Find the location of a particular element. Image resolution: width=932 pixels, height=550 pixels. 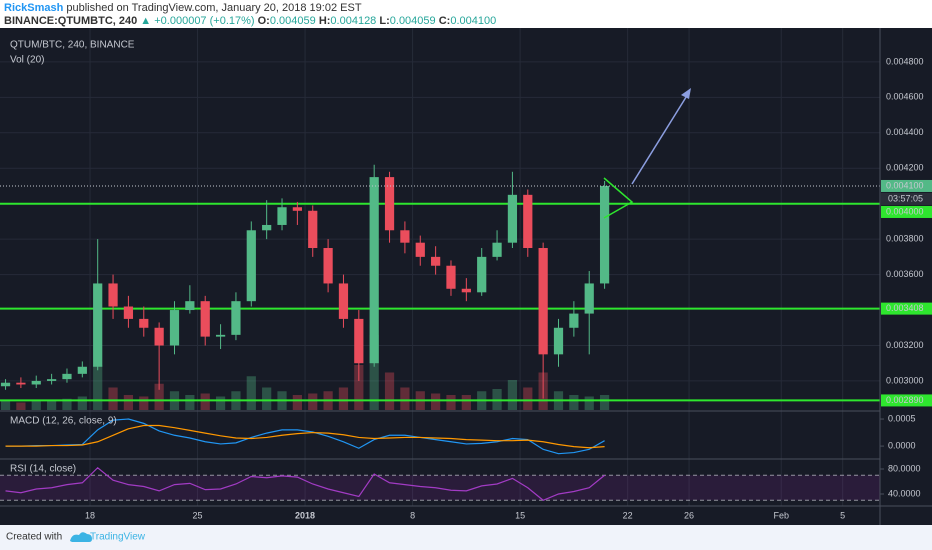

y-tick-label: 0.003200 is located at coordinates (905, 345).